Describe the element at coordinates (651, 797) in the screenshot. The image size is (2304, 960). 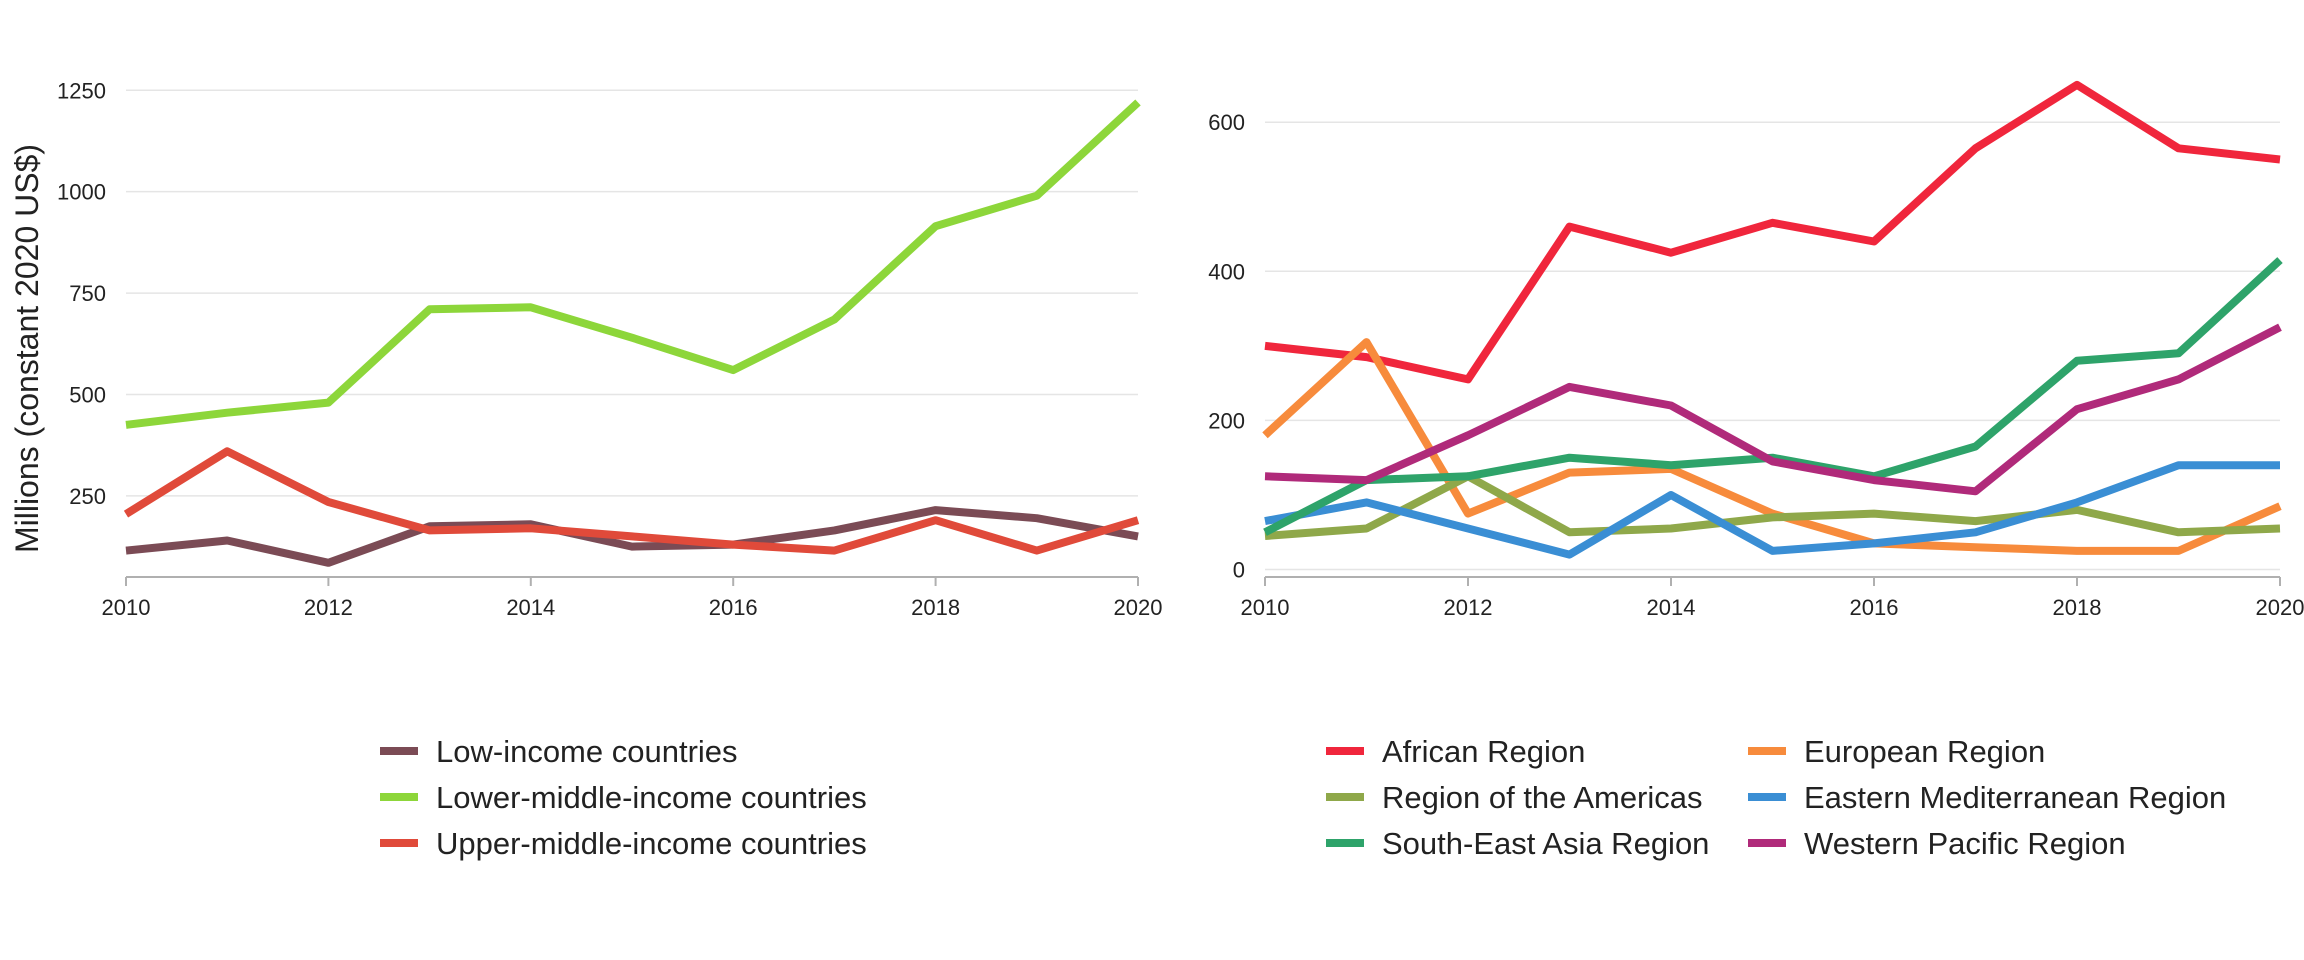
I see `legend-label-lower-middle-income-countries: Lower-middle-income countries` at that location.